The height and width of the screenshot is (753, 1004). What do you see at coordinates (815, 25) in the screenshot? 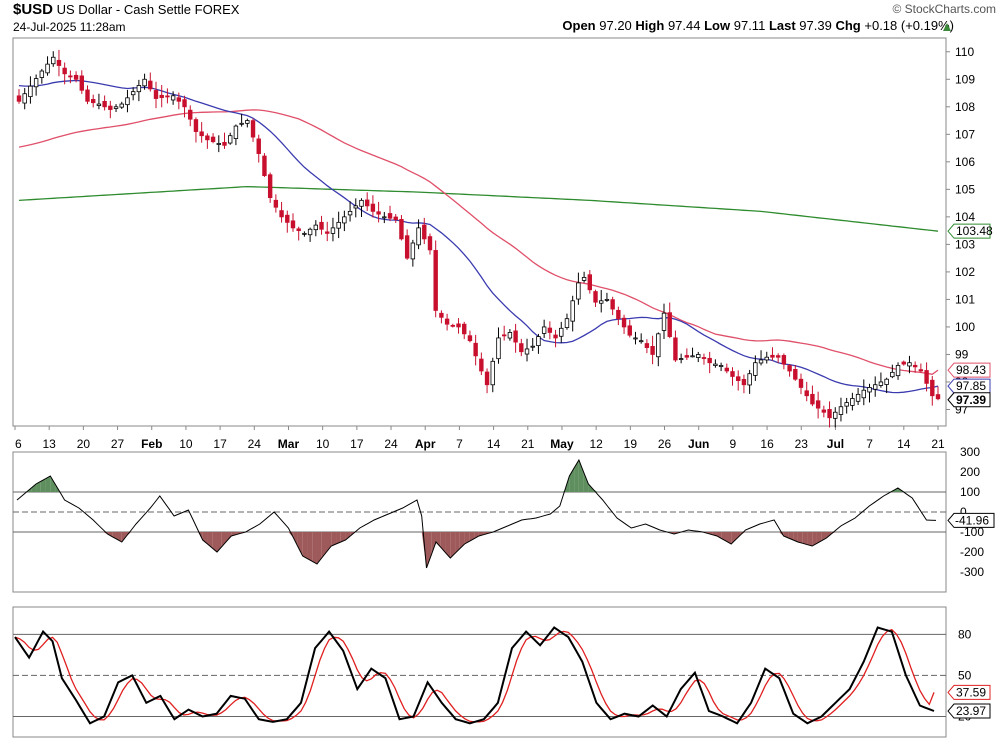
I see `last-value: 97.39` at bounding box center [815, 25].